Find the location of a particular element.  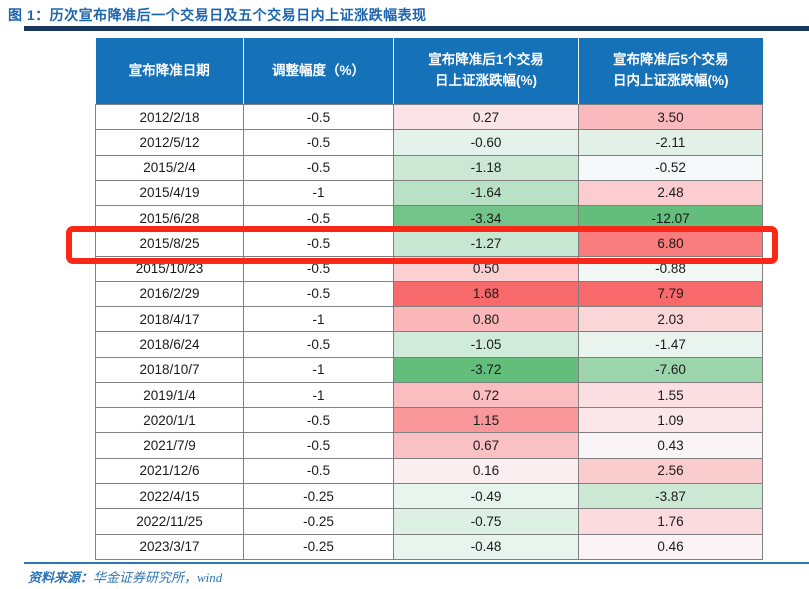

cell-1day-change: -1.64 is located at coordinates (486, 193).